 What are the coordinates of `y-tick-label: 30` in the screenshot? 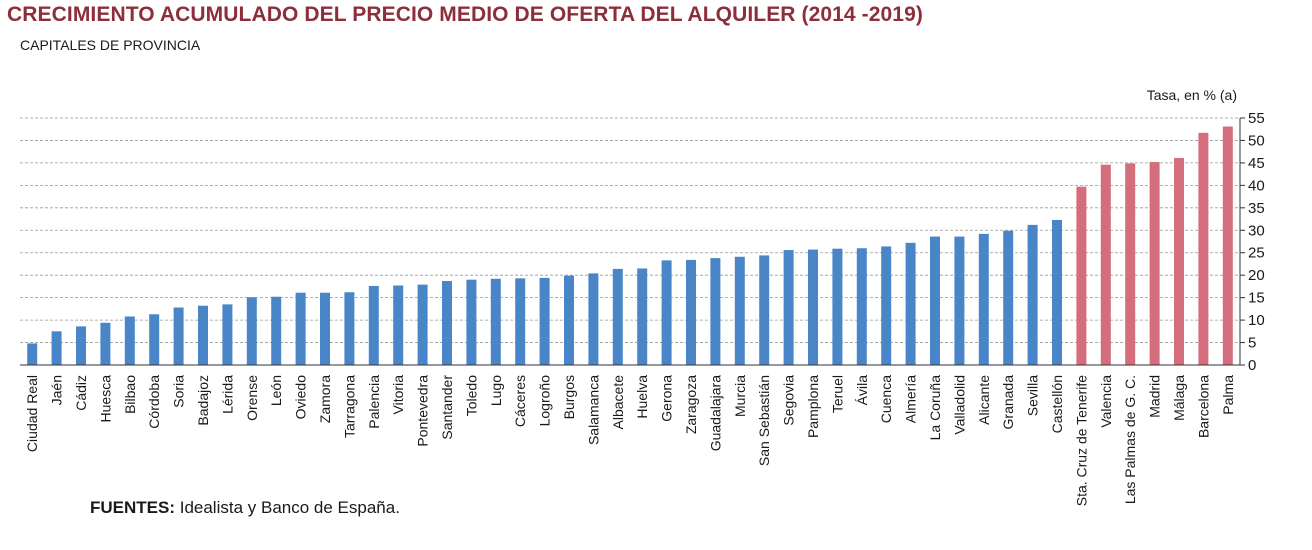 It's located at (1256, 230).